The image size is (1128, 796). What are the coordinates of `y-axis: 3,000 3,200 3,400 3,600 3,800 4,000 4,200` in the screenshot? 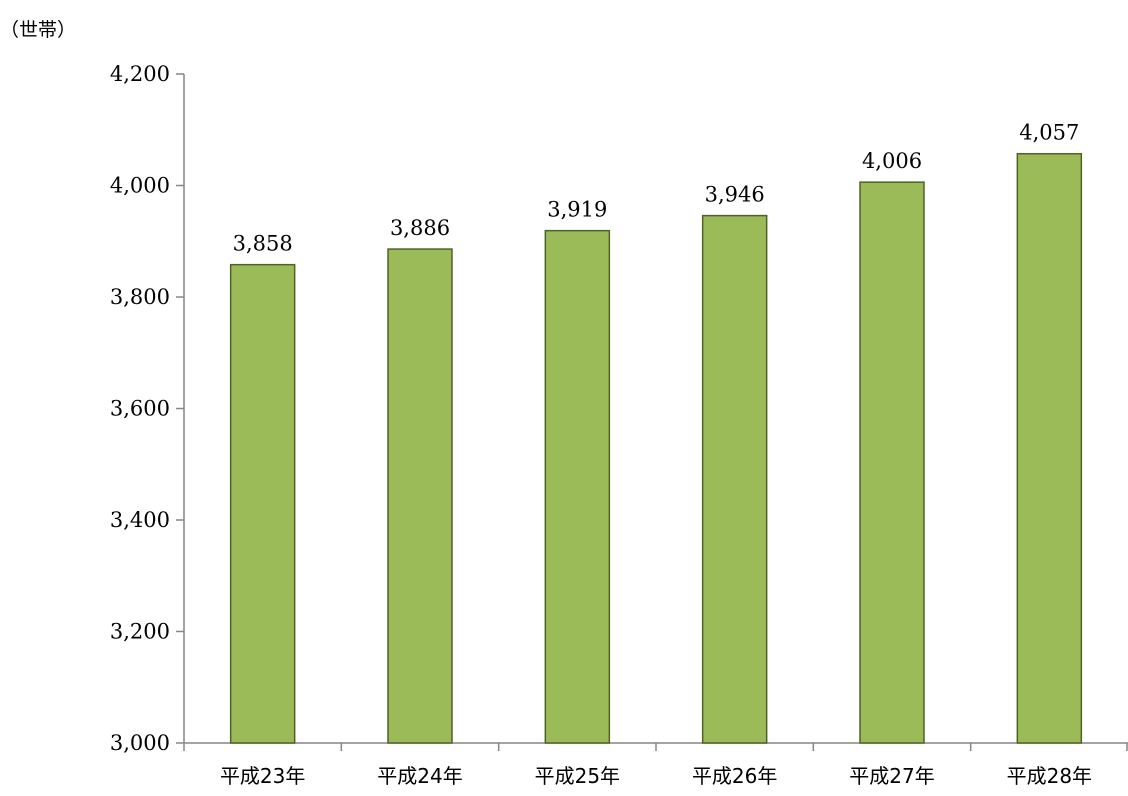 It's located at (147, 408).